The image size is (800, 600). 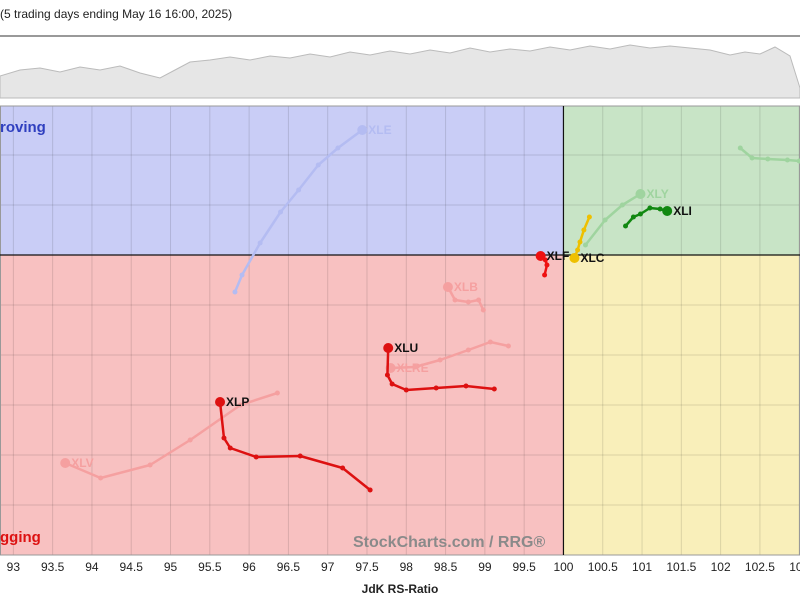 I want to click on series-label: XLF, so click(x=558, y=256).